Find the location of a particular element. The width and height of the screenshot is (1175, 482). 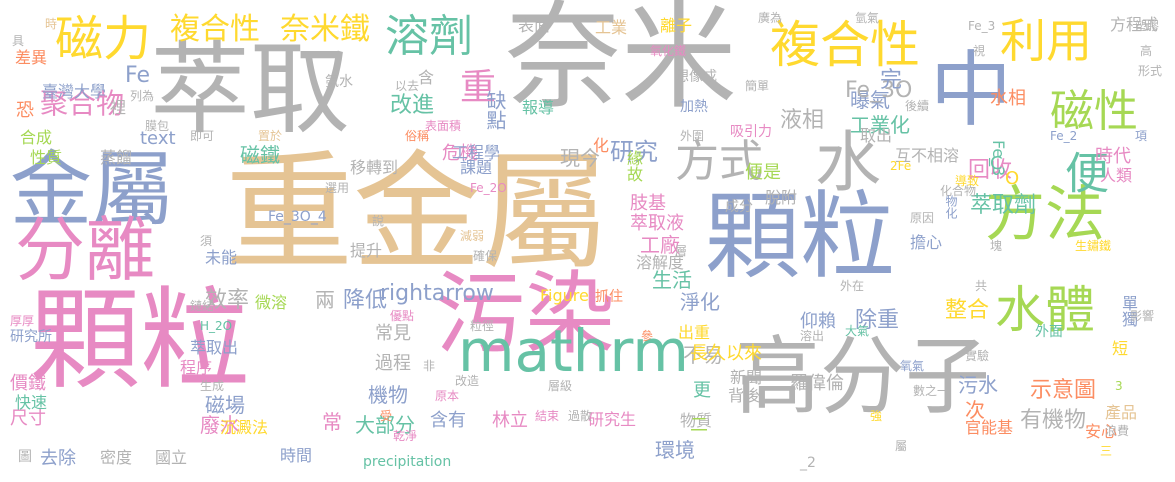

word-15: 磁力 is located at coordinates (103, 39).